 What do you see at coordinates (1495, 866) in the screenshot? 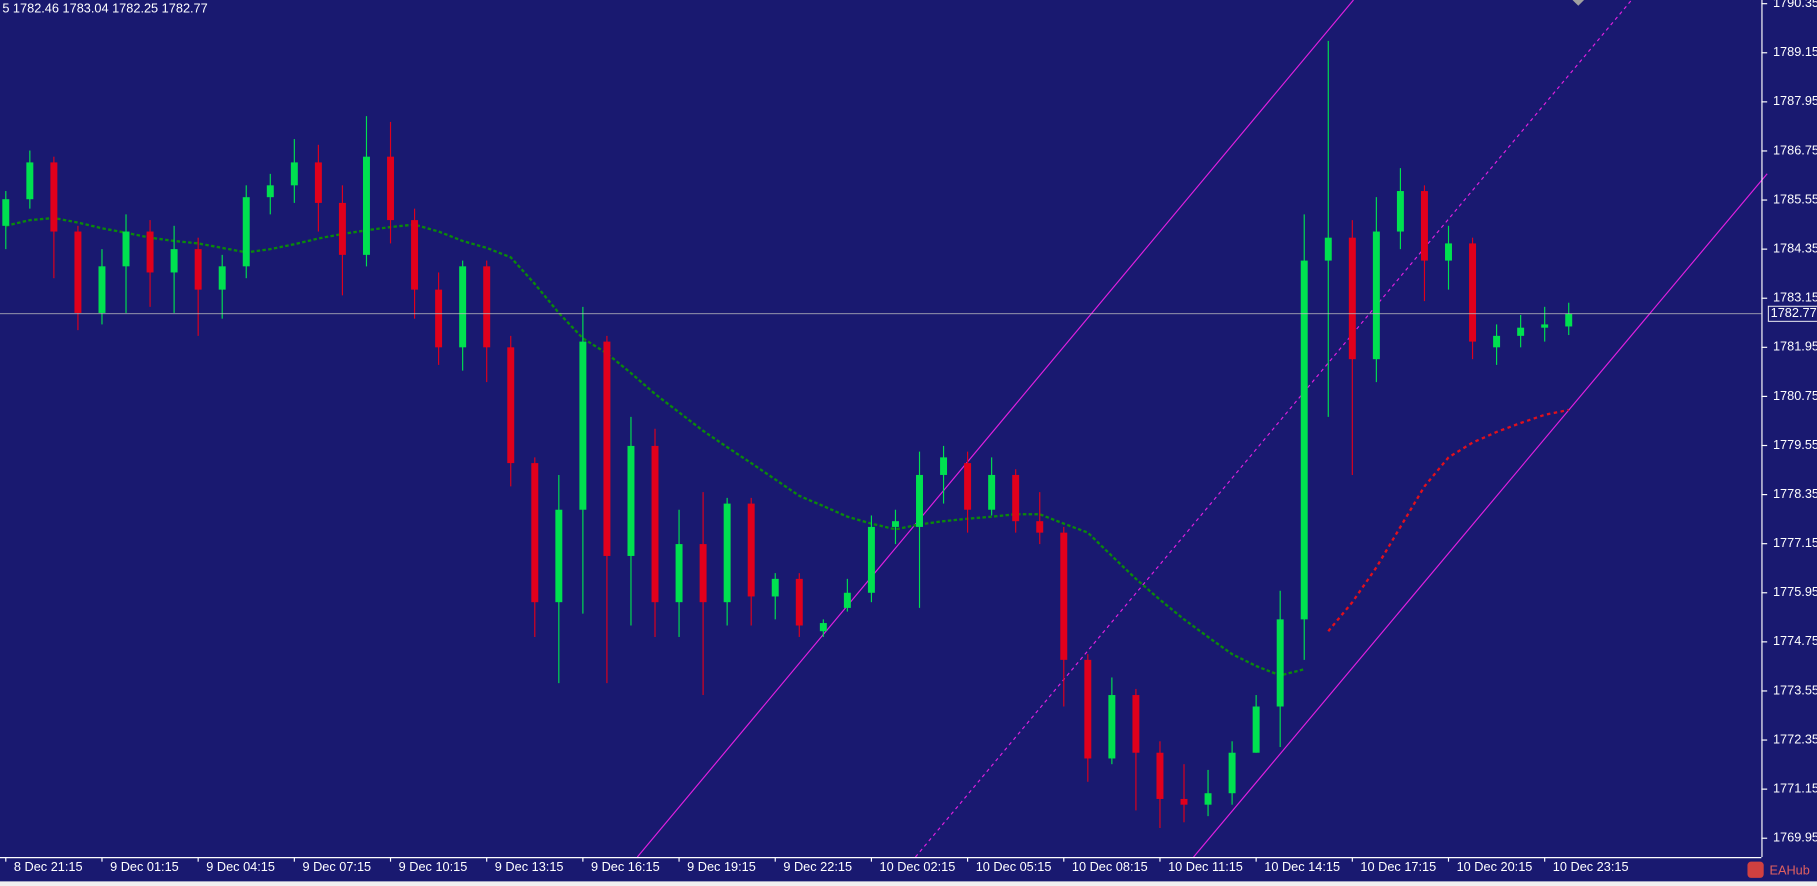
I see `x-tick-label: 10 Dec 20:15` at bounding box center [1495, 866].